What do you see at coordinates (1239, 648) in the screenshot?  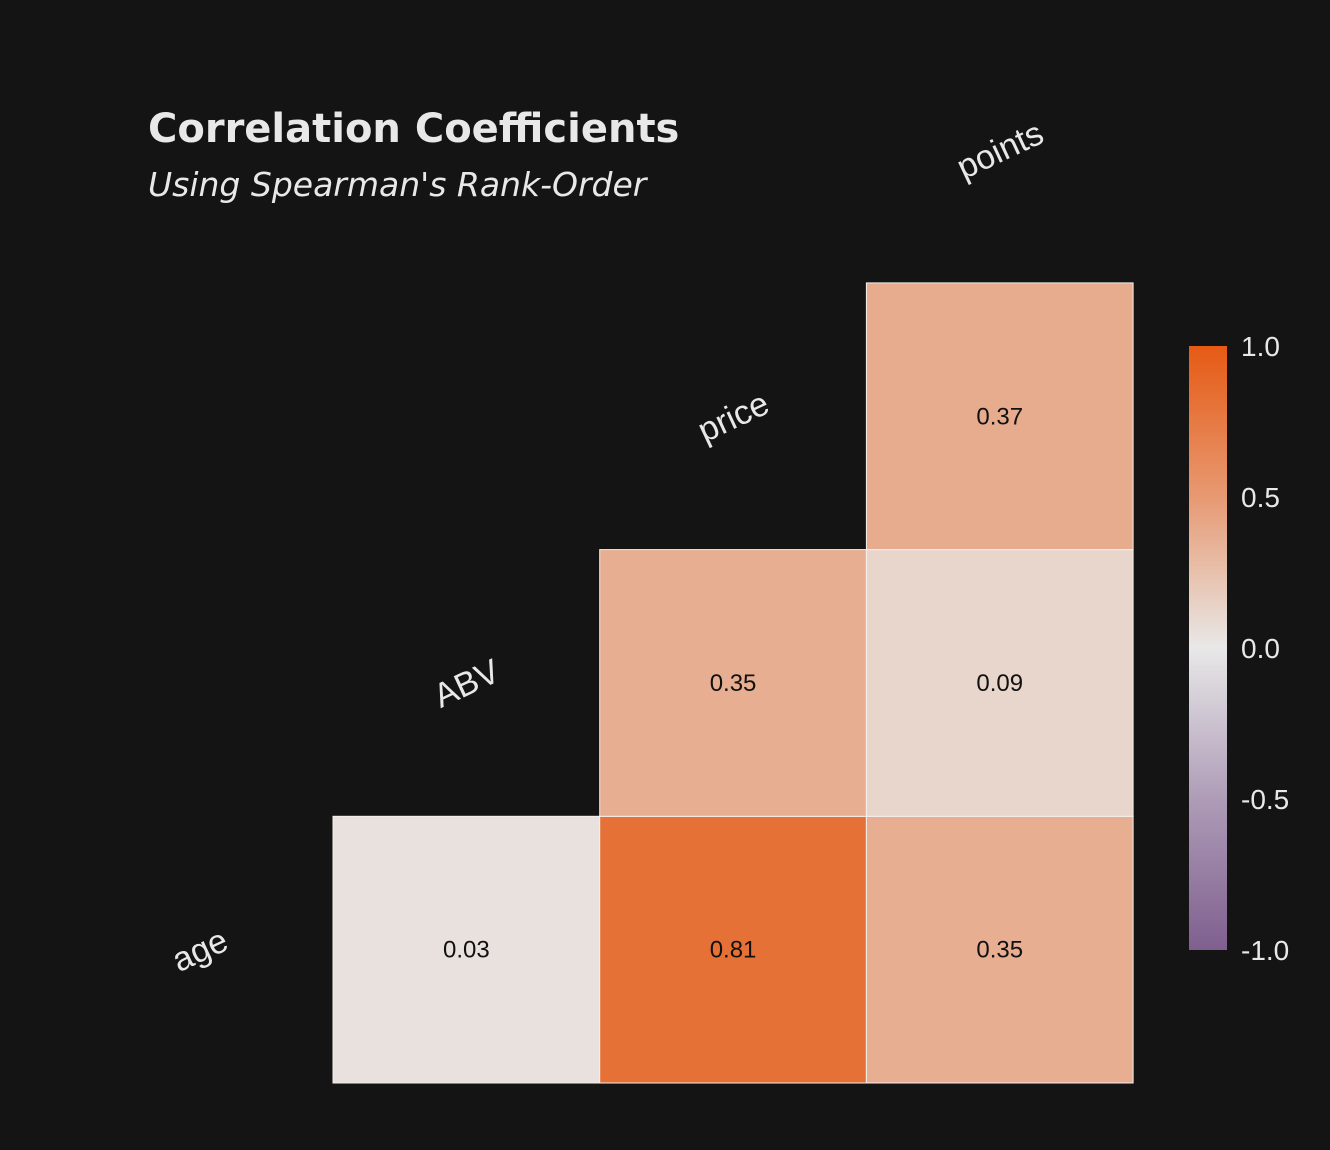 I see `colorbar: 1.0 0.5 0.0 -0.5 -1.0` at bounding box center [1239, 648].